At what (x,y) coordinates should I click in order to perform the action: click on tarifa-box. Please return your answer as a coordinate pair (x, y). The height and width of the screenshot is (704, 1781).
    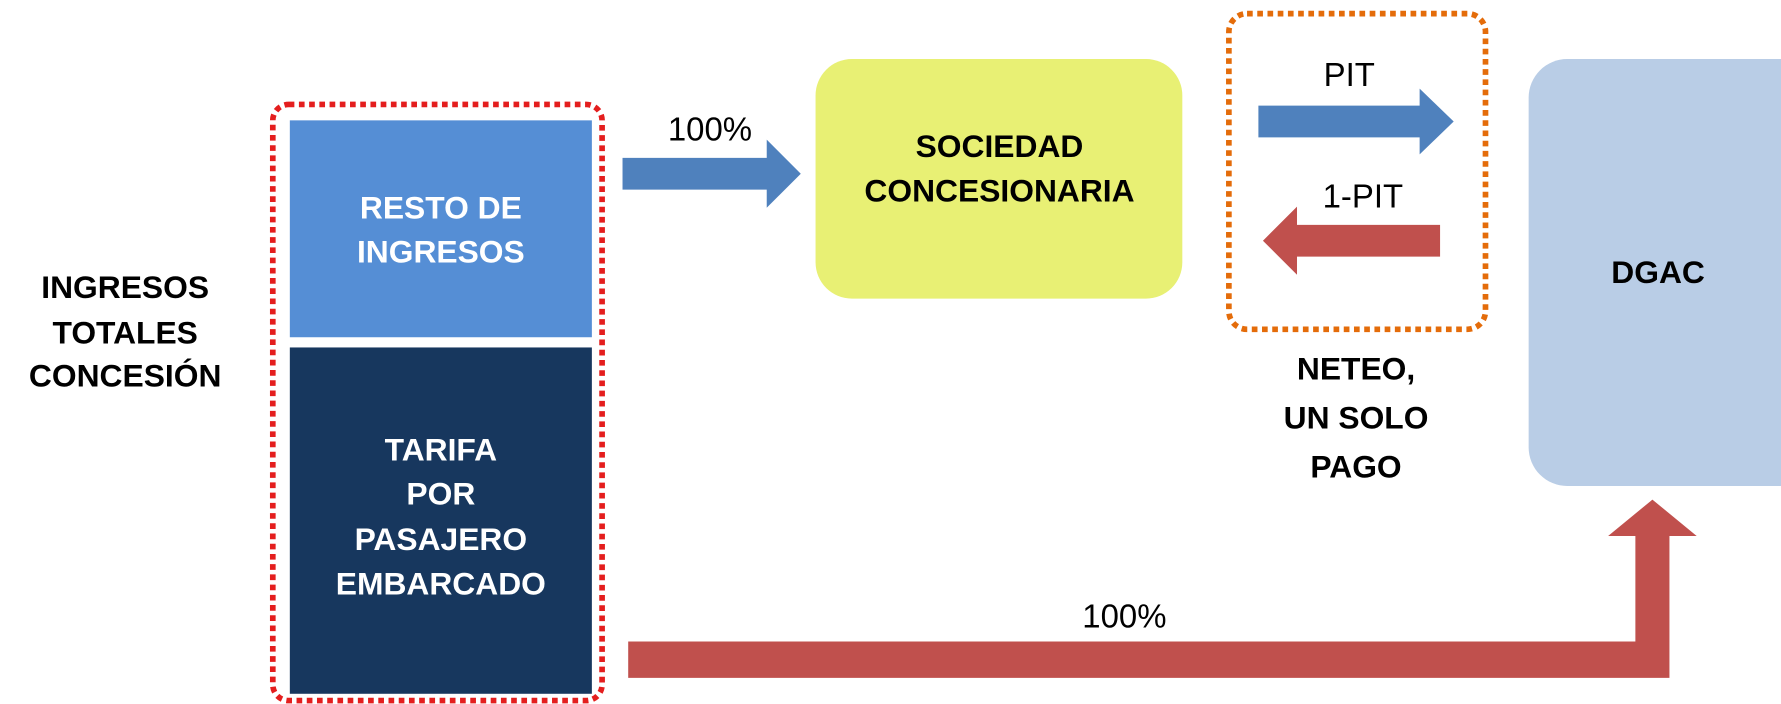
    Looking at the image, I should click on (440, 520).